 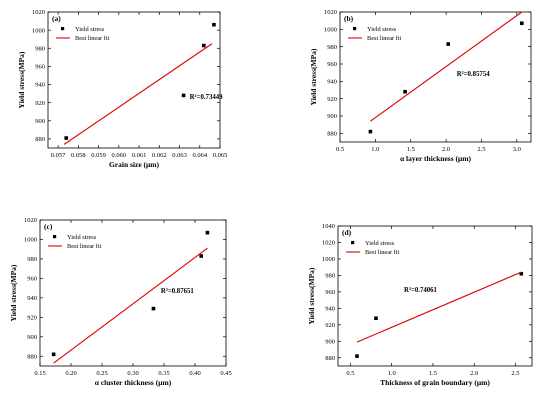 I want to click on x-tick-label: 0.058, so click(x=78, y=155).